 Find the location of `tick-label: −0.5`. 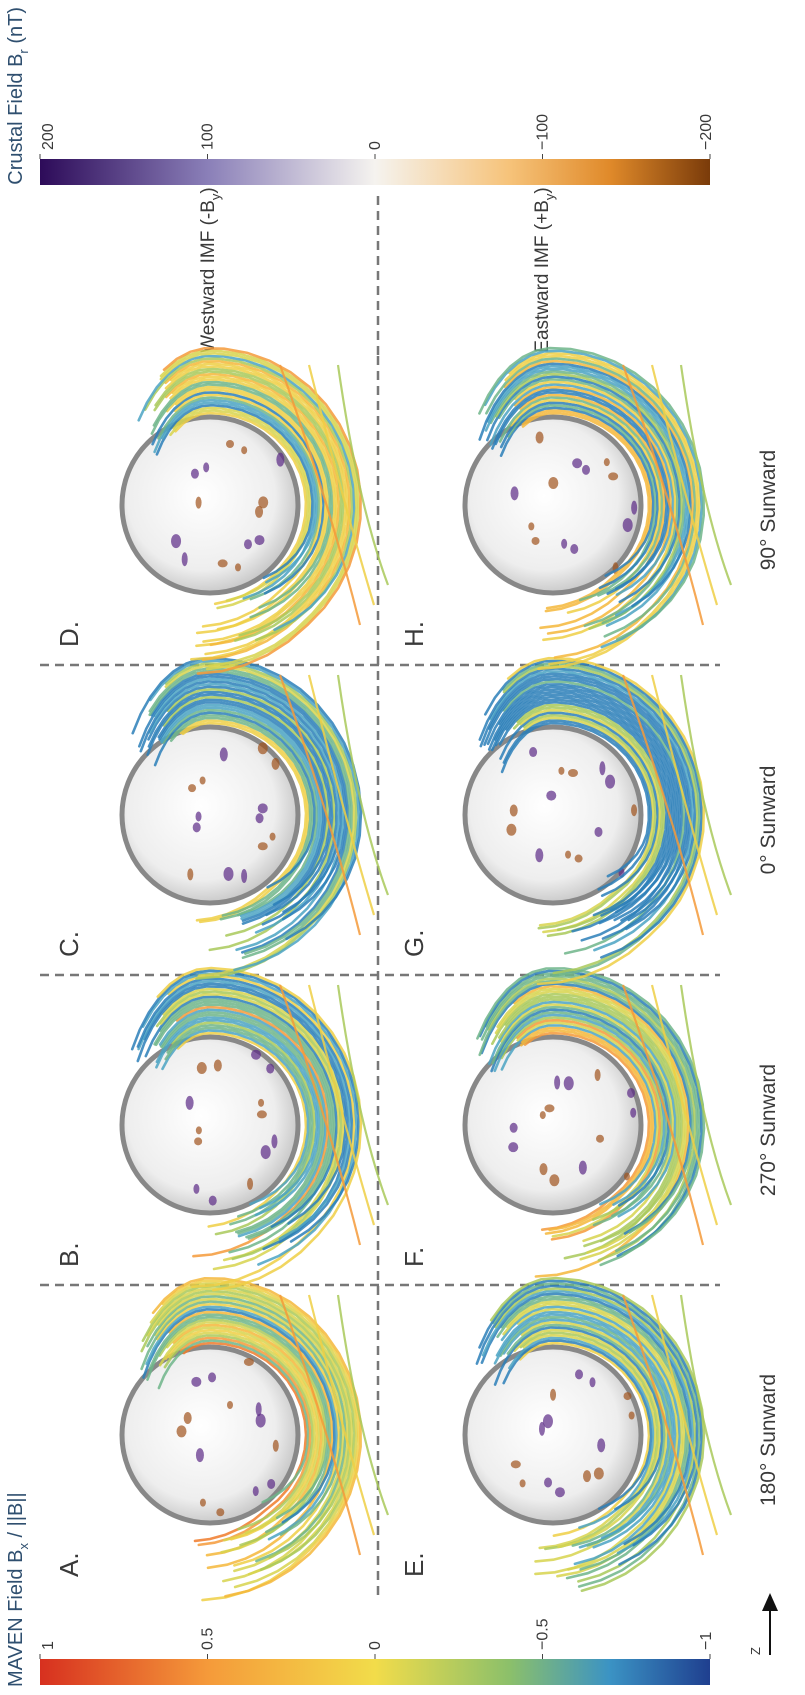

tick-label: −0.5 is located at coordinates (543, 1634).